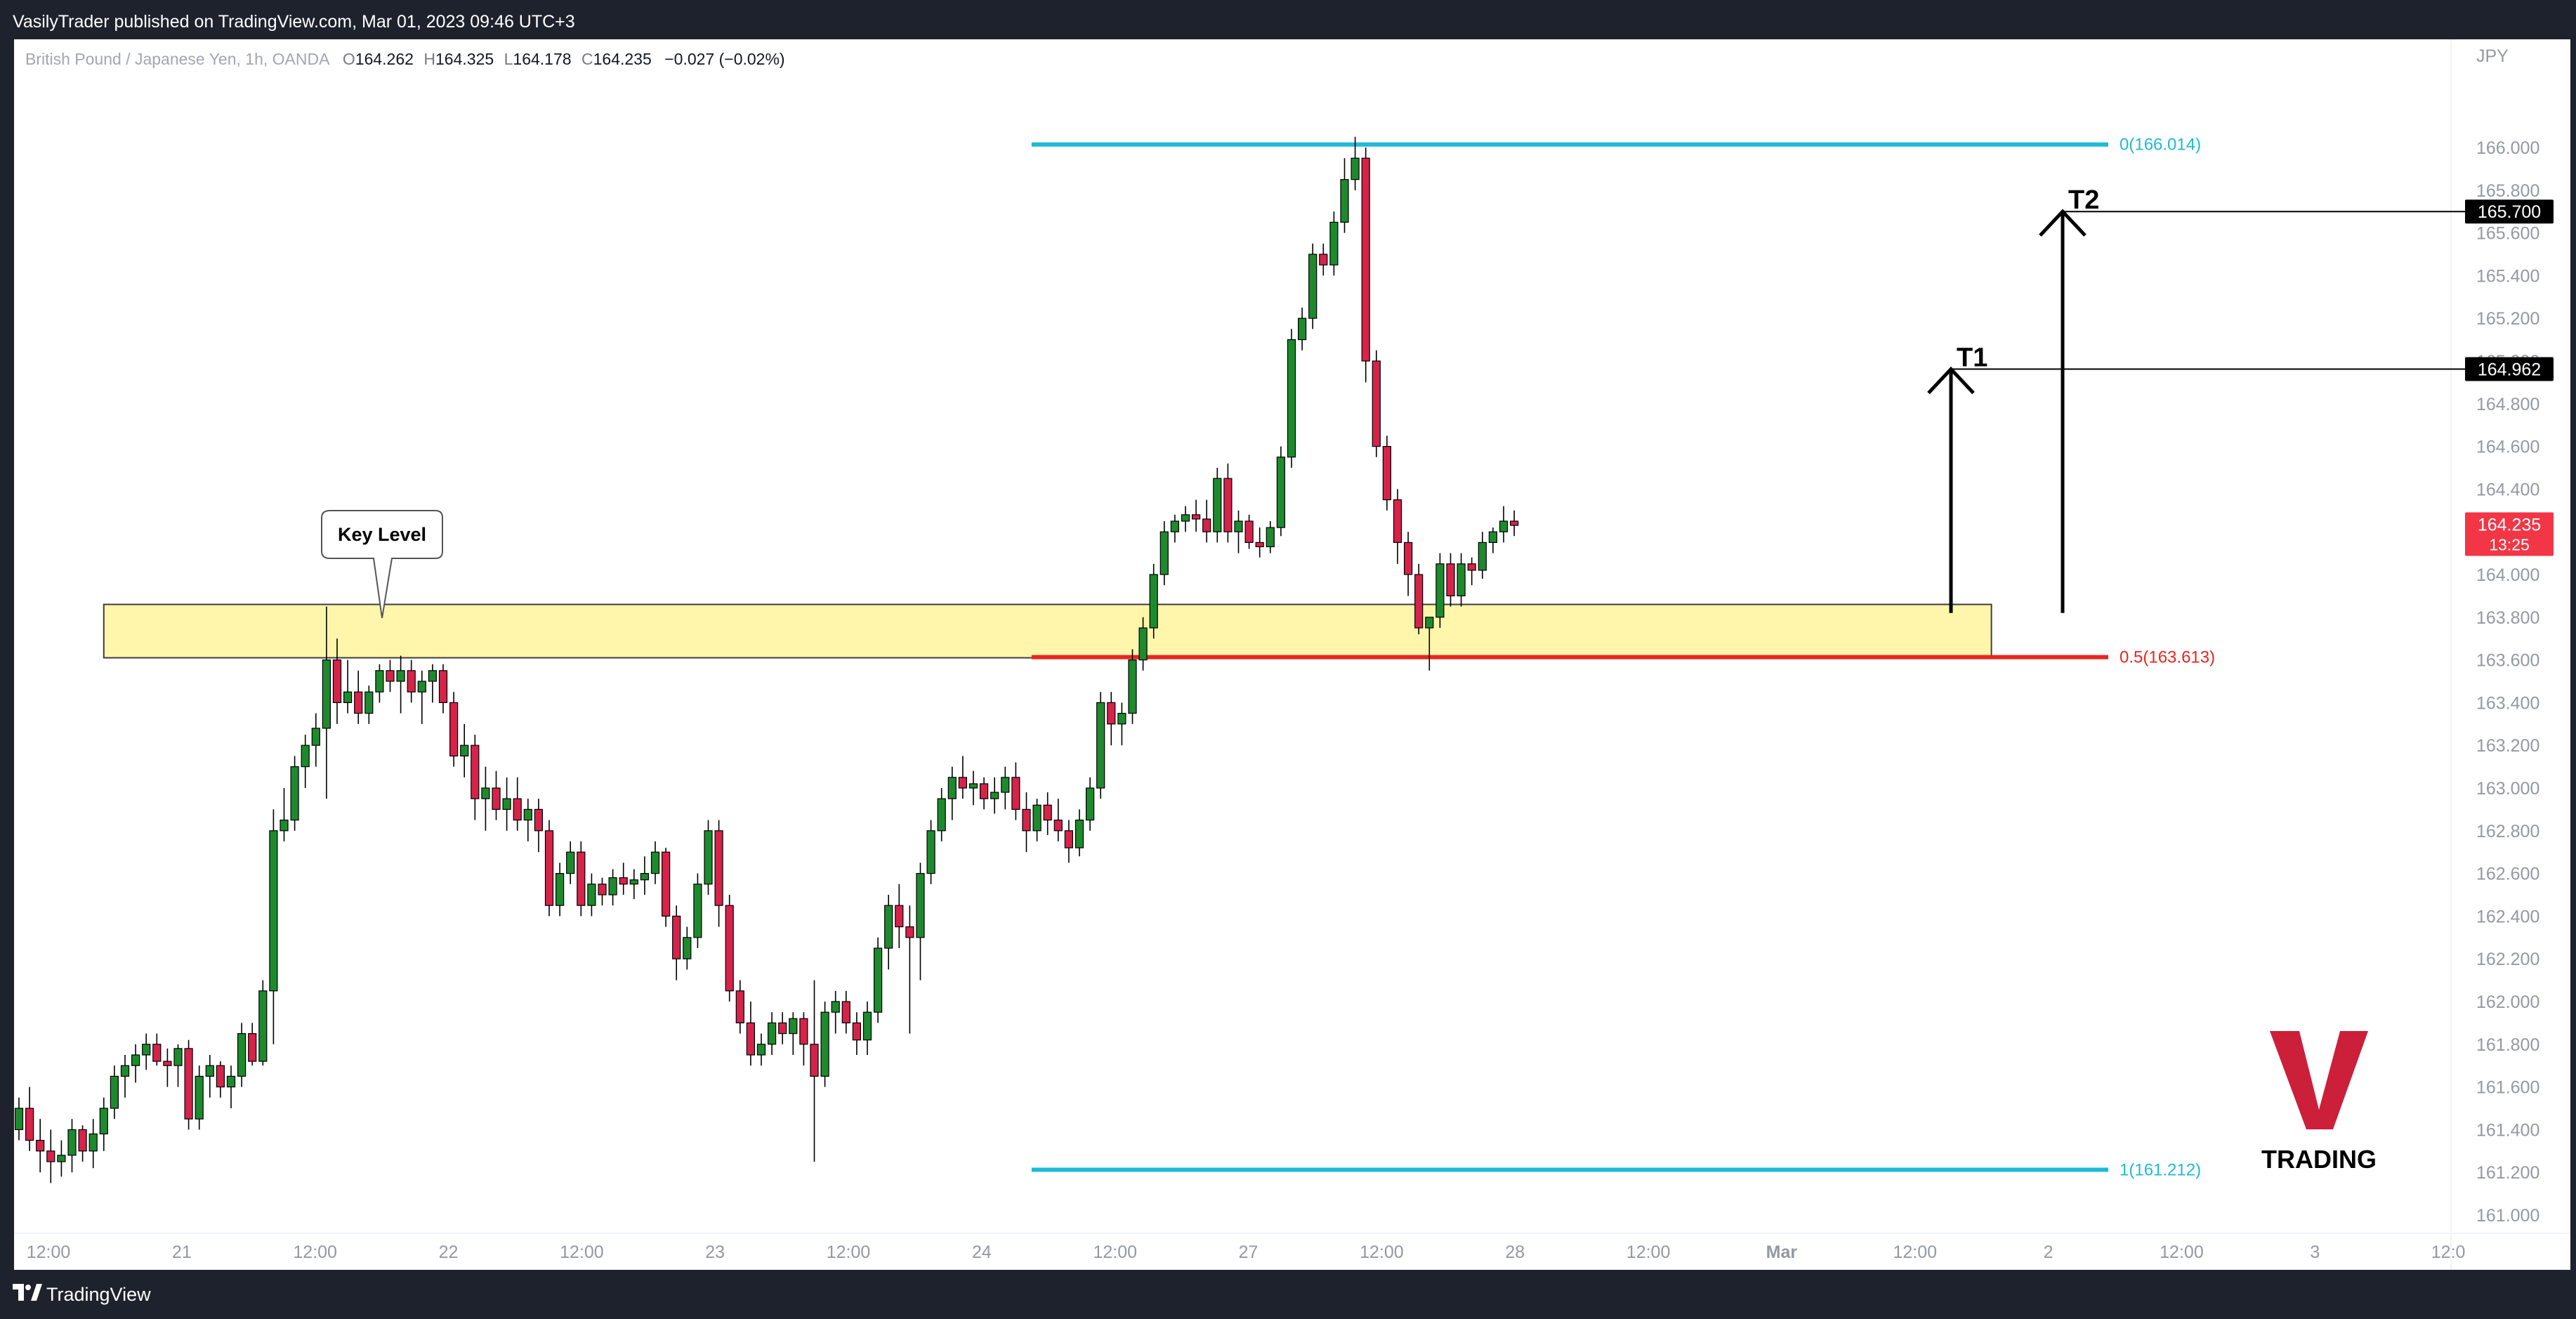 This screenshot has height=1319, width=2576. I want to click on price-tick-label: 163.600, so click(2507, 661).